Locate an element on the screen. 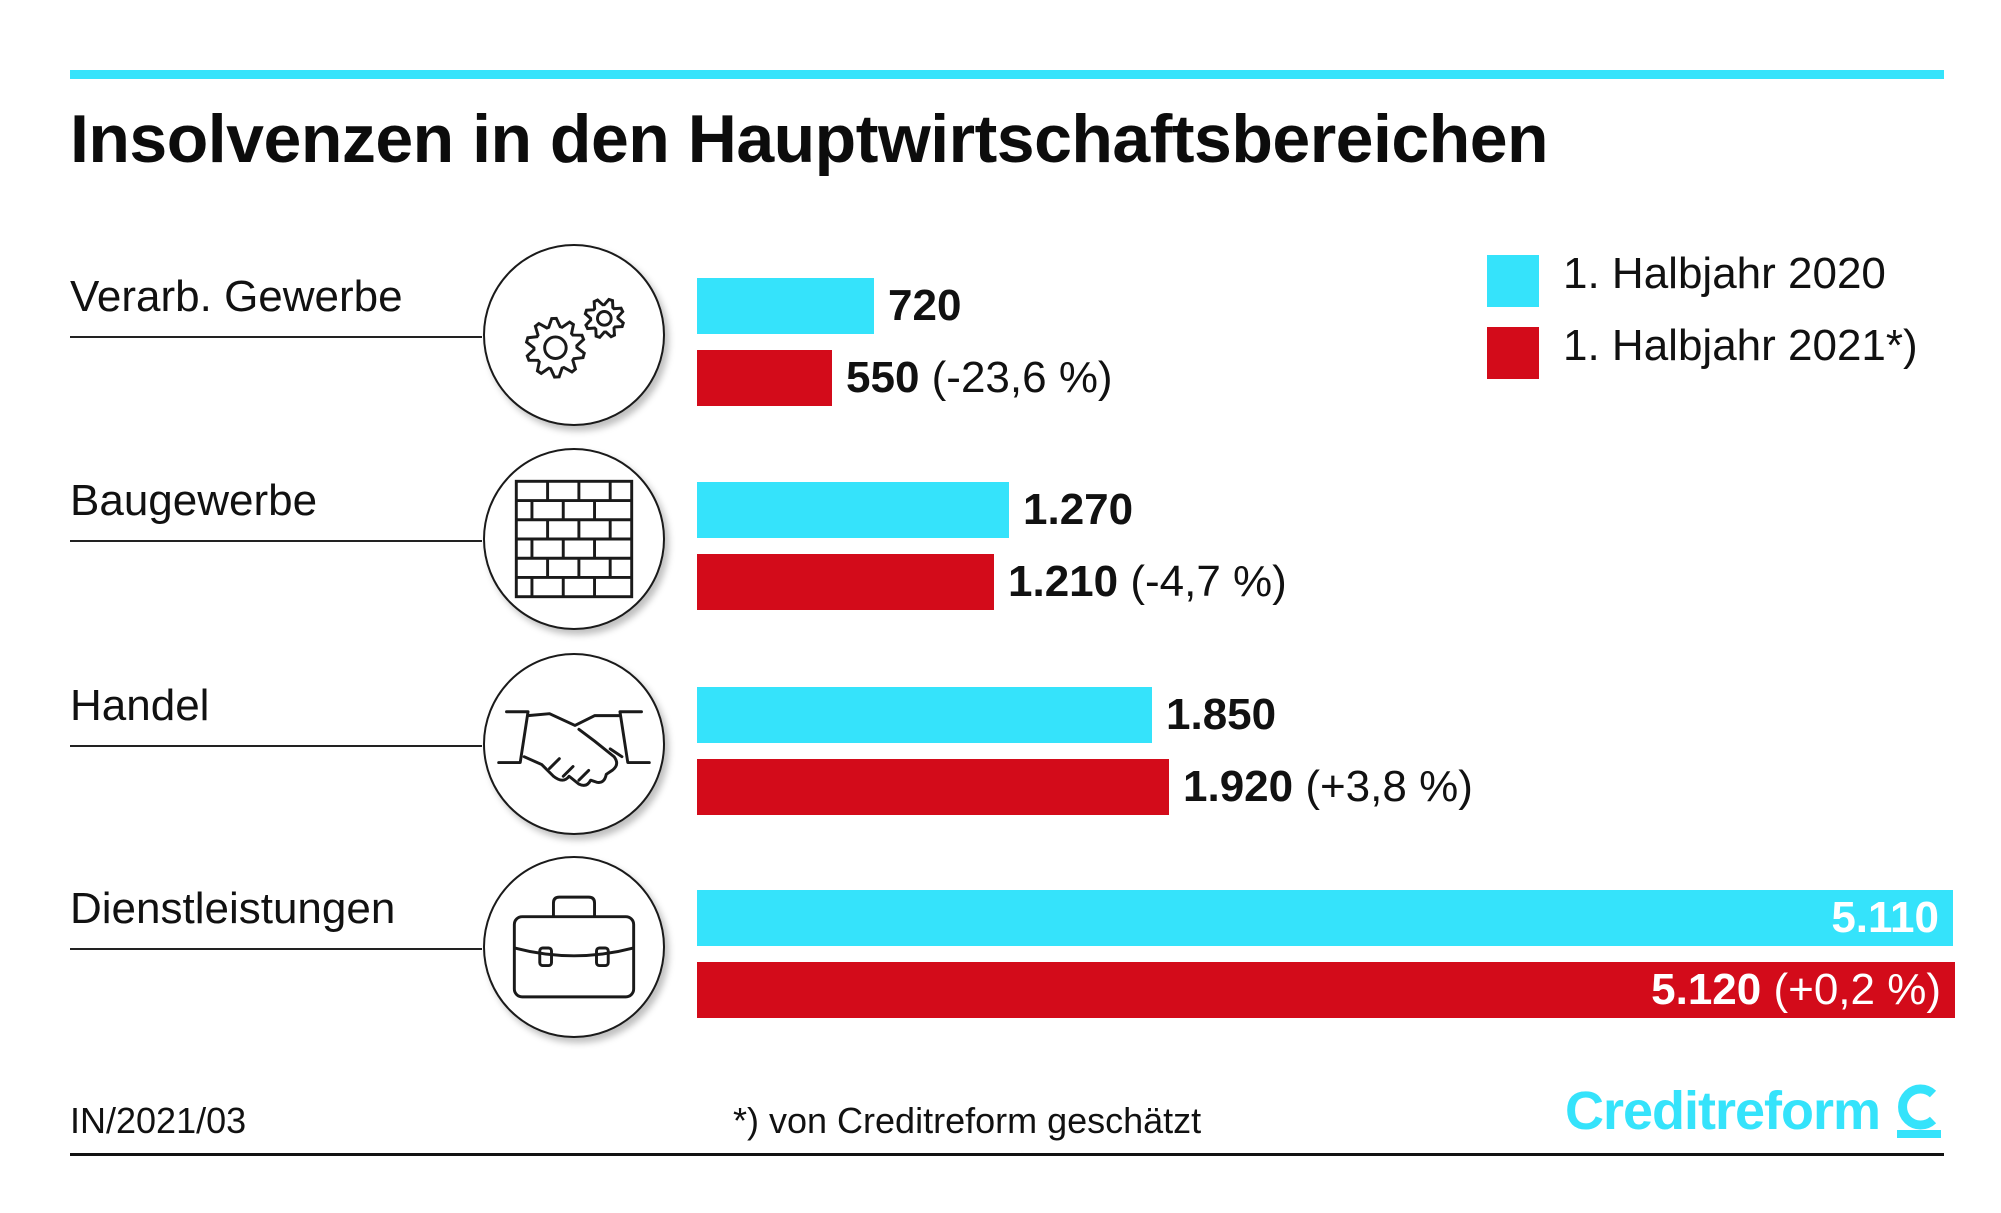 The image size is (2001, 1213). change-percent: (+3,8 %) is located at coordinates (1383, 786).